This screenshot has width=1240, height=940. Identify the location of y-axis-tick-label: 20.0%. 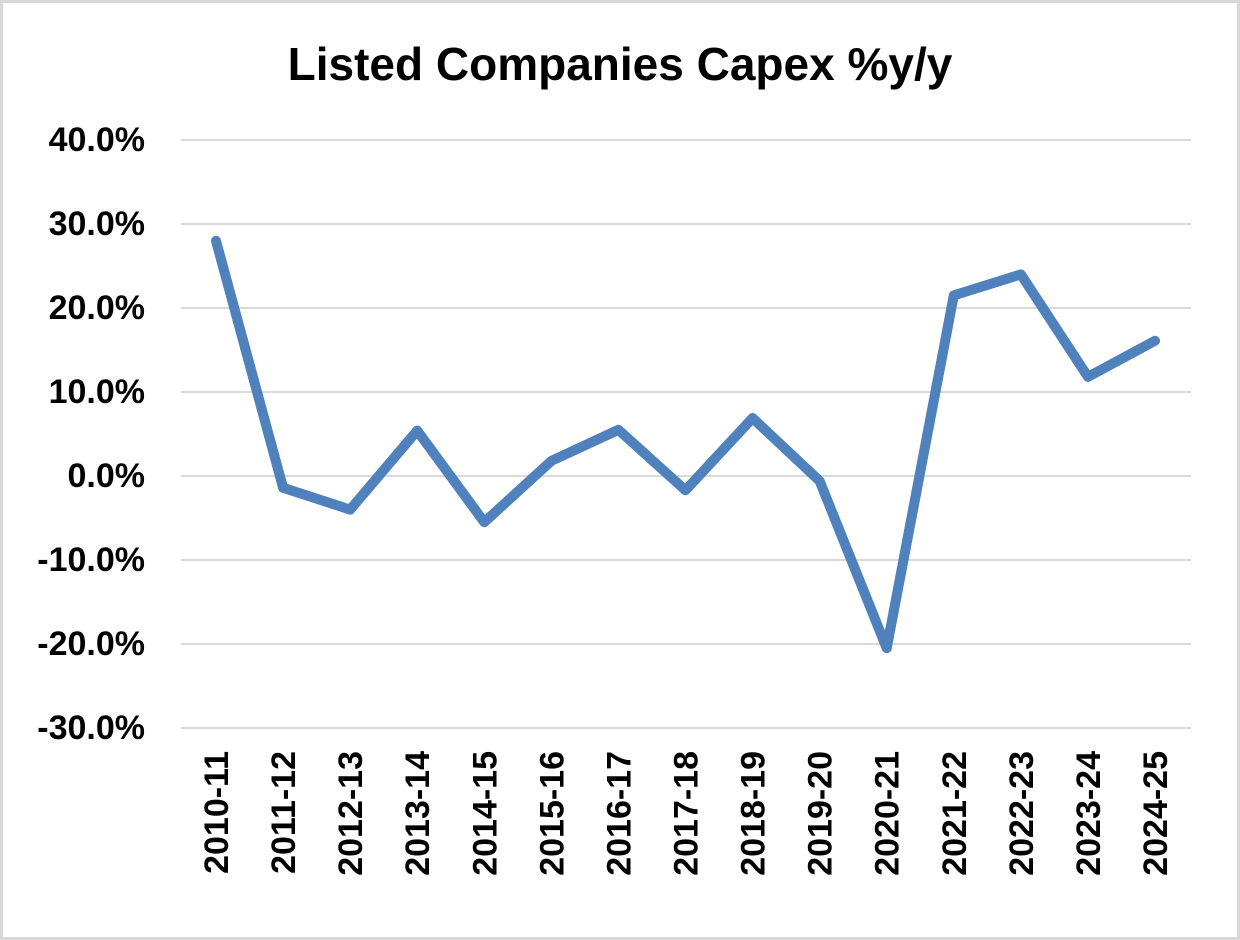
(97, 308).